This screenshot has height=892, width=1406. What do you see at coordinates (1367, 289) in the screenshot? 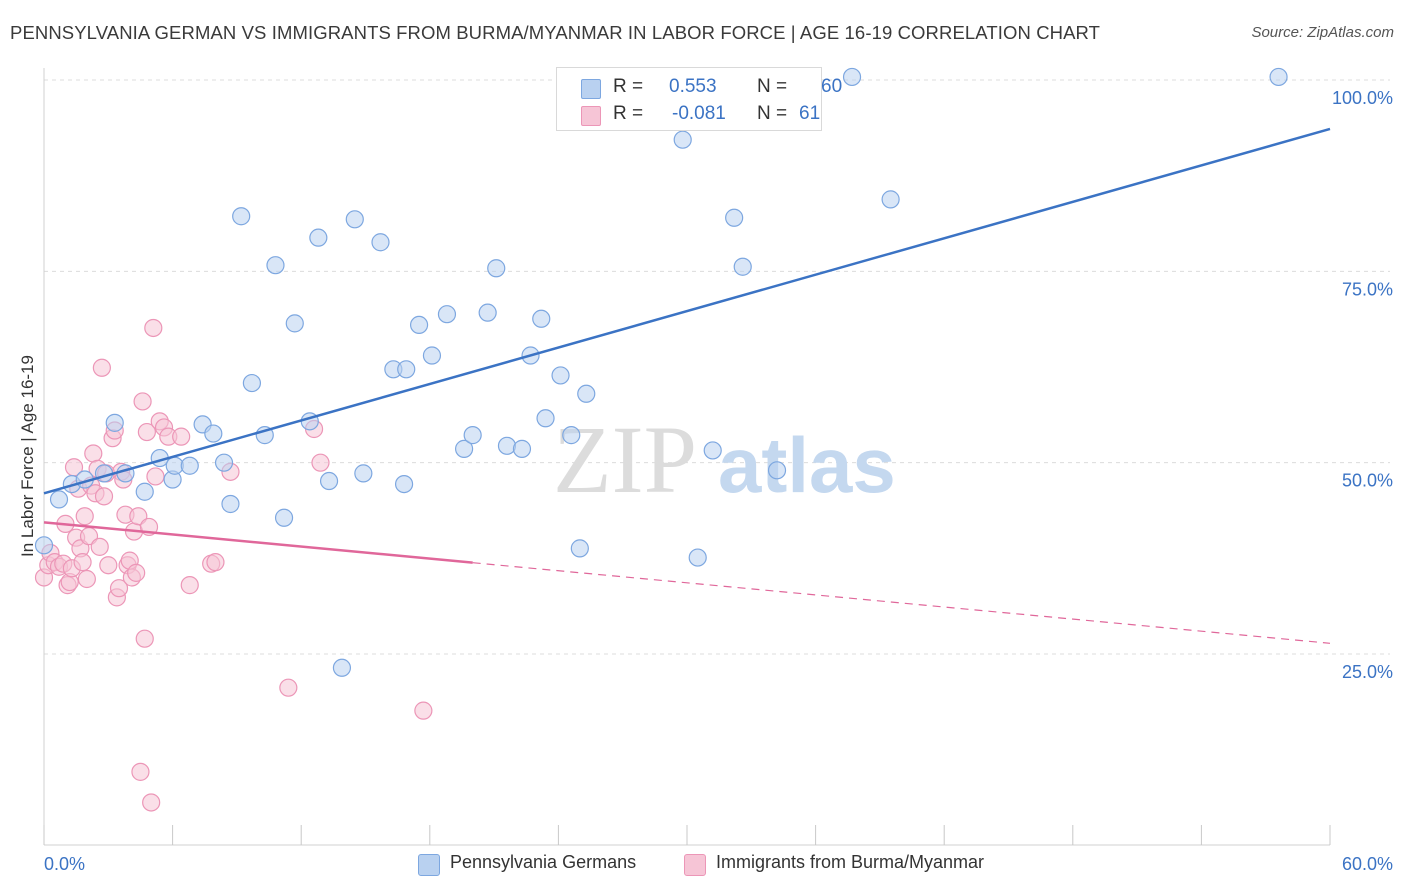
I see `y-tick-label: 75.0%` at bounding box center [1367, 289].